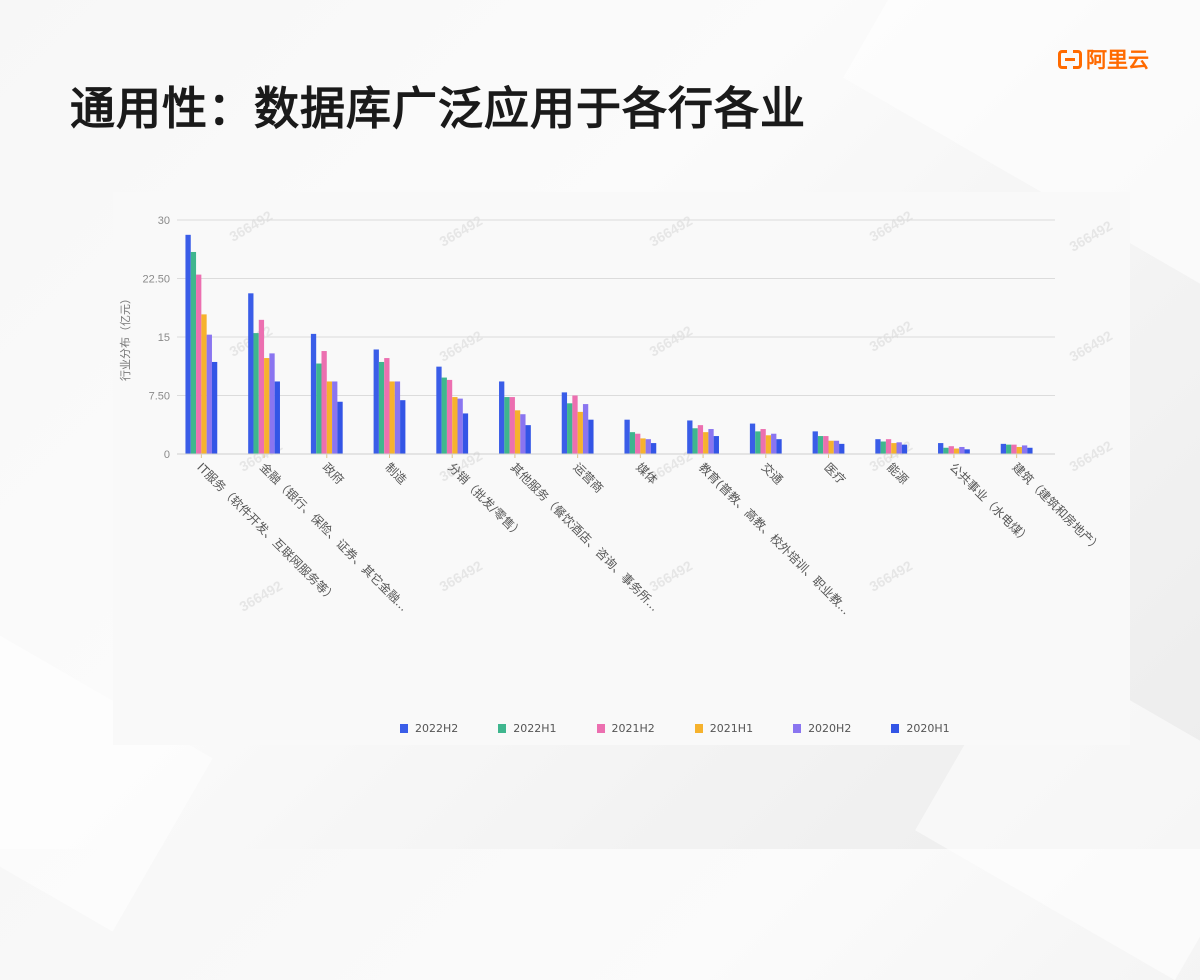  What do you see at coordinates (1117, 60) in the screenshot?
I see `logo-text: 阿里云` at bounding box center [1117, 60].